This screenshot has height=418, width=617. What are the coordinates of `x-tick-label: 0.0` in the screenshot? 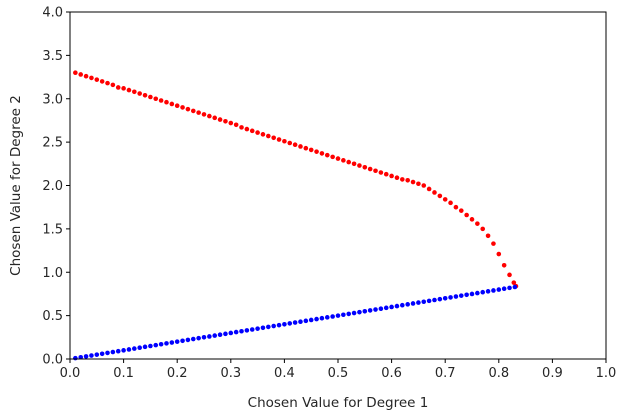 It's located at (70, 373).